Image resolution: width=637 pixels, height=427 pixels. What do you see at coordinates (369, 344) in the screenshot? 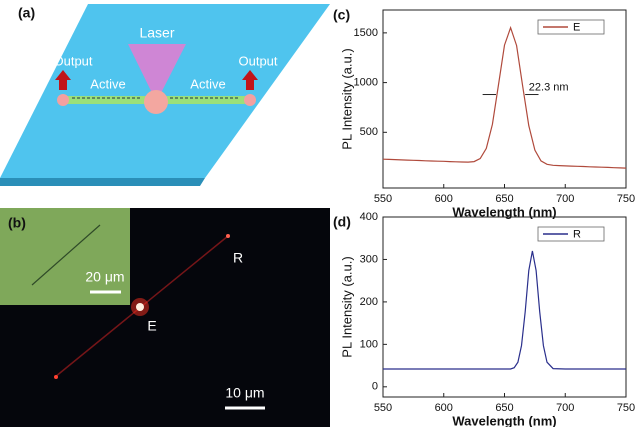
I see `y-tick-label: 100` at bounding box center [369, 344].